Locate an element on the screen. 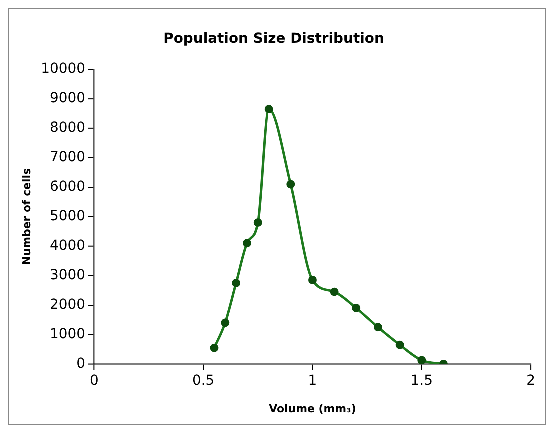  y-tick-label: 1000 is located at coordinates (68, 334).